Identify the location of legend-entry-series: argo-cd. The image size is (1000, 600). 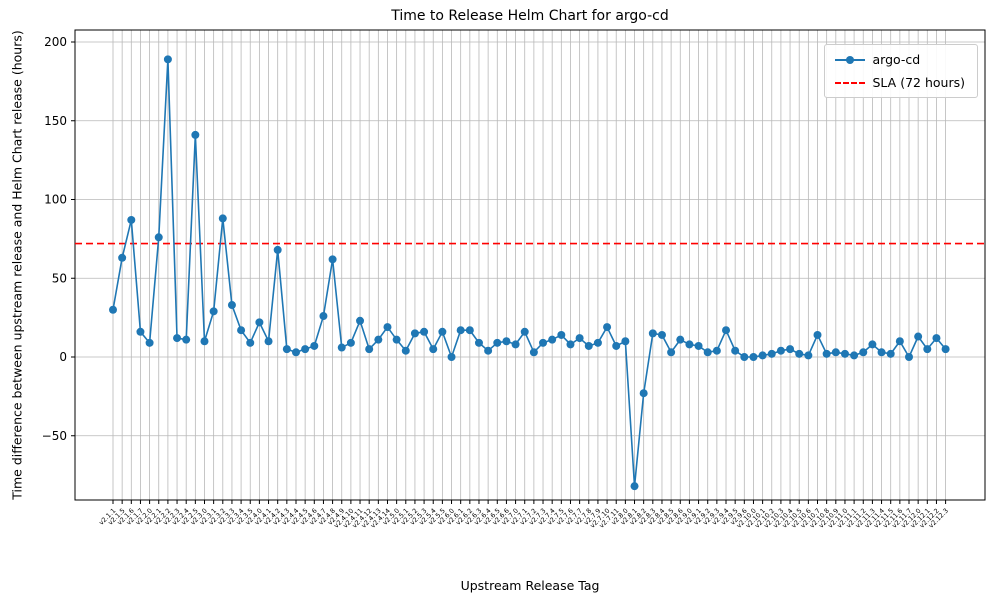
(900, 59).